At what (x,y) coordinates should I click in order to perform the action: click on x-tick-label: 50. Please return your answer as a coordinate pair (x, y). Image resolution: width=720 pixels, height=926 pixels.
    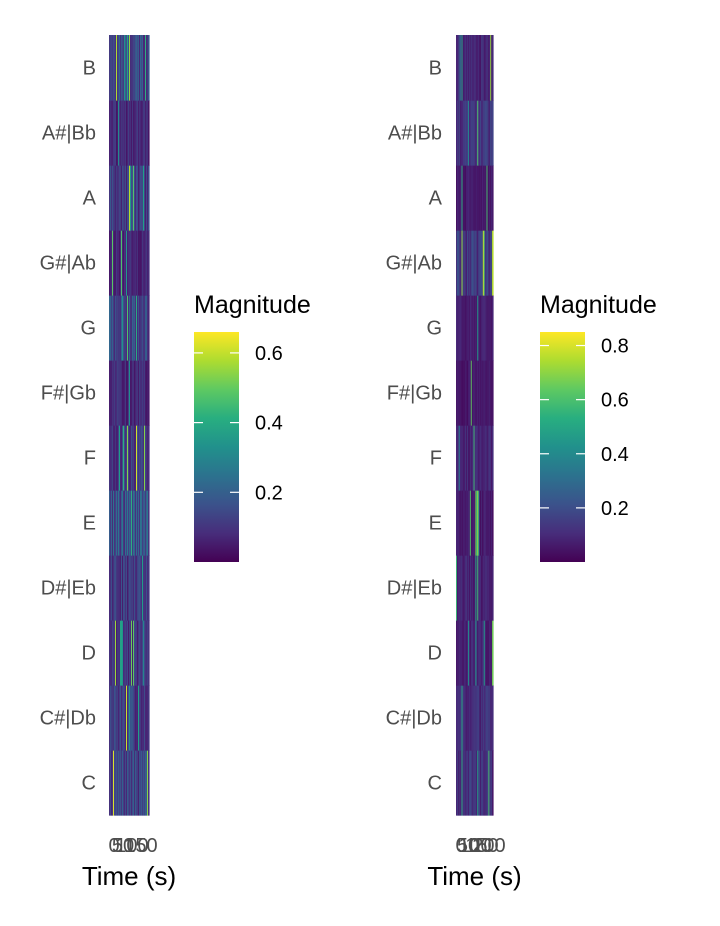
    Looking at the image, I should click on (123, 846).